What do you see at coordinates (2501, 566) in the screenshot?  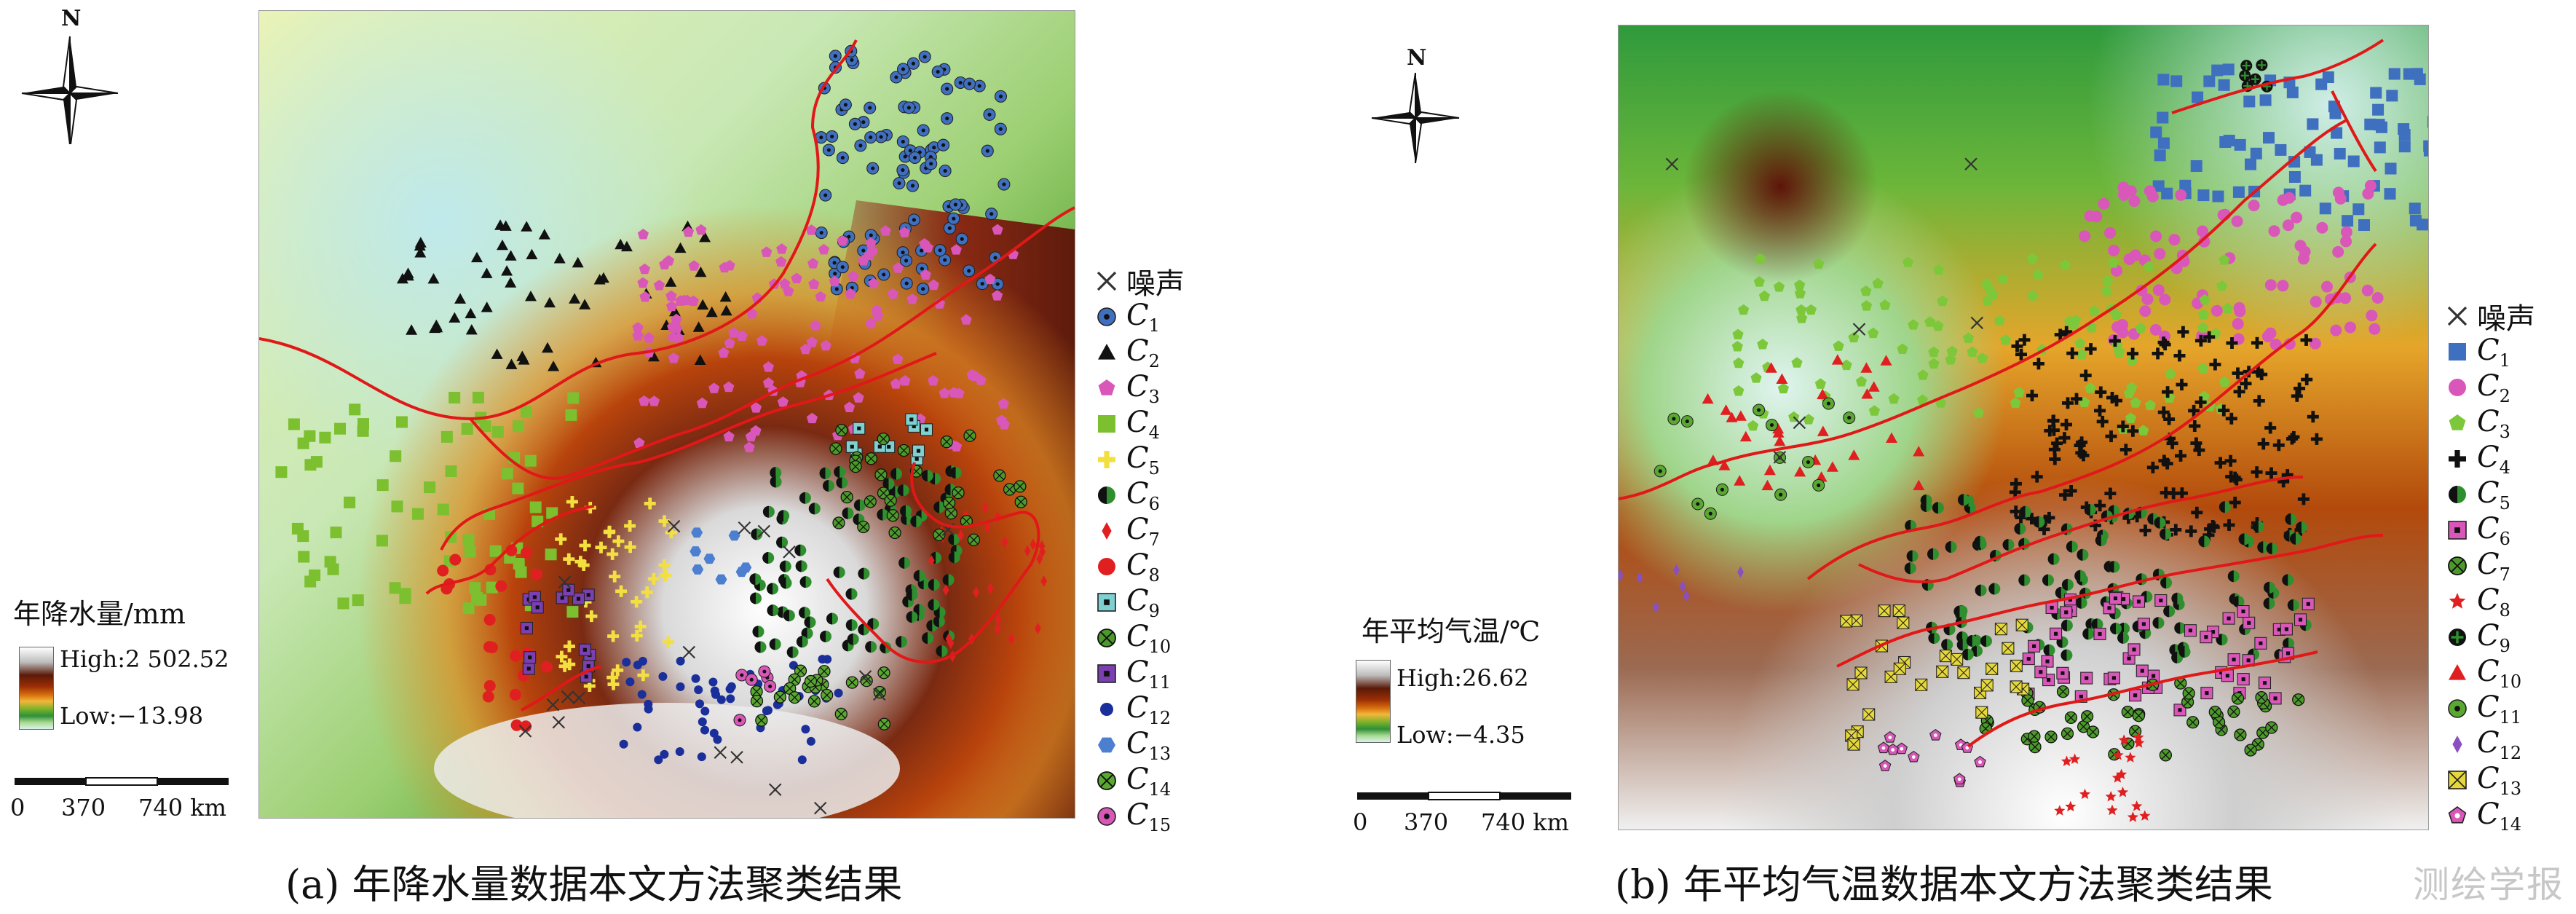 I see `legend-item-c7: C7` at bounding box center [2501, 566].